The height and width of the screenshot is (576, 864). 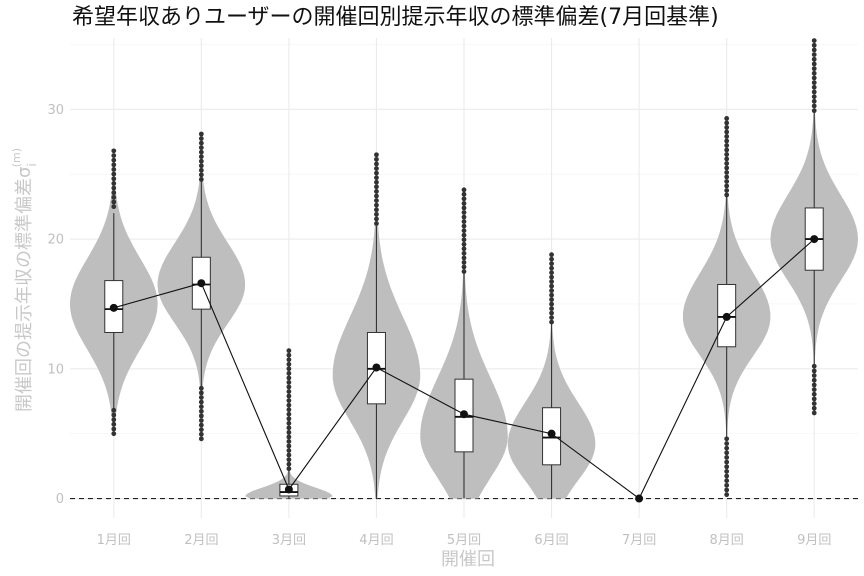 What do you see at coordinates (464, 540) in the screenshot?
I see `x-tick-label: 5月回` at bounding box center [464, 540].